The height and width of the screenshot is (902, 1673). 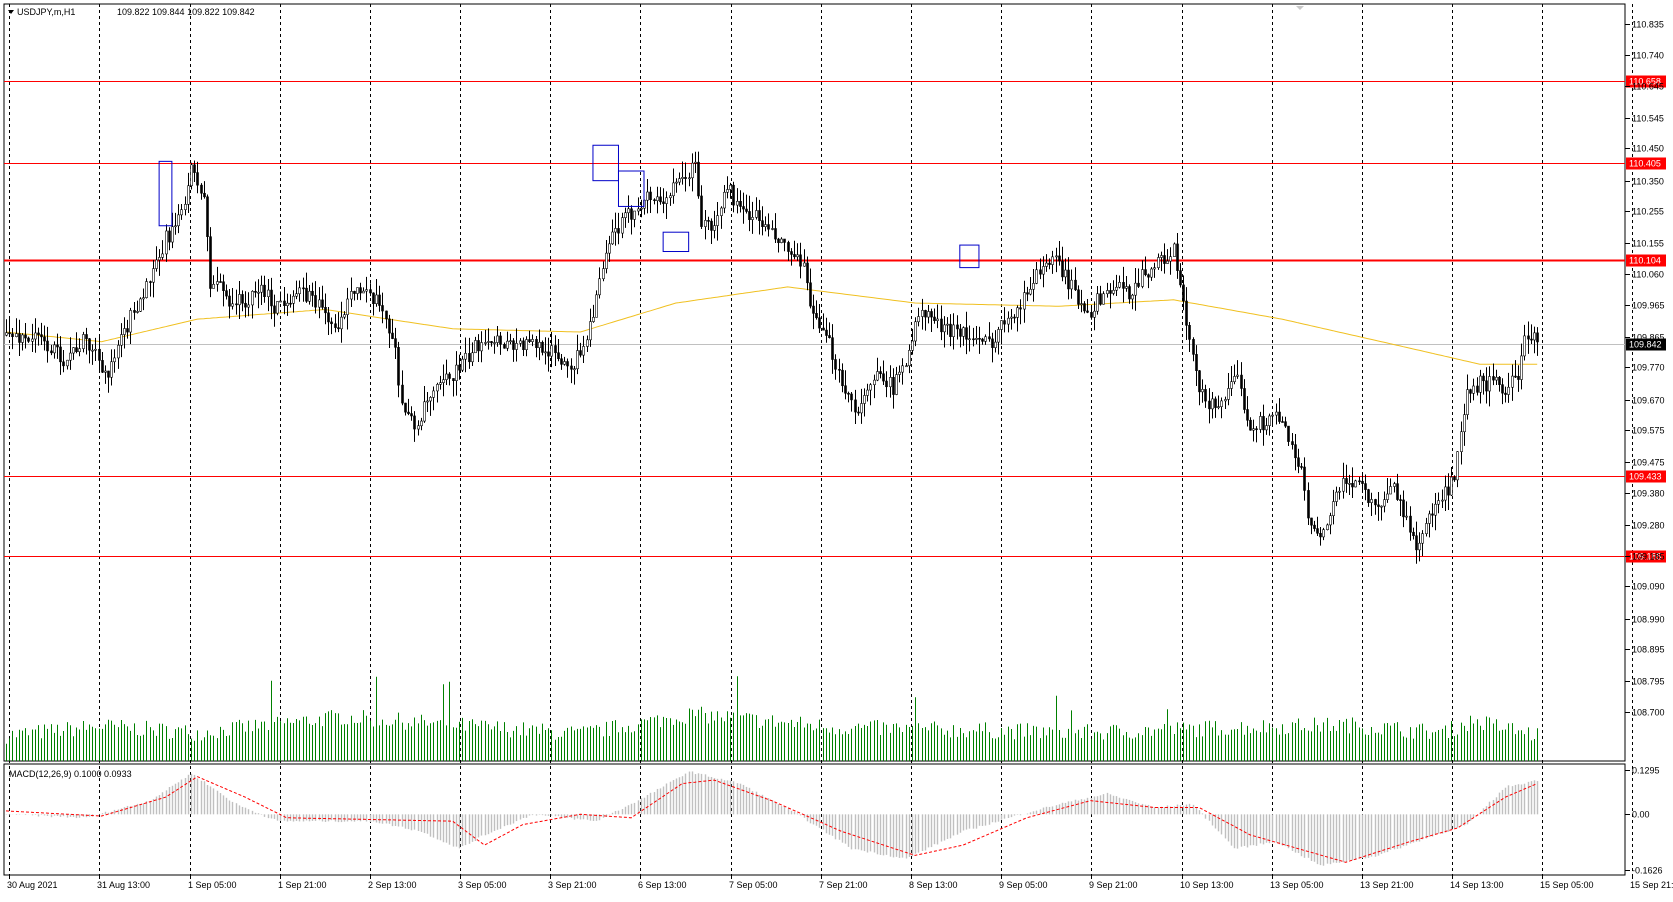 What do you see at coordinates (70, 774) in the screenshot?
I see `macd-header: MACD(12,26,9) 0.1000 0.0933` at bounding box center [70, 774].